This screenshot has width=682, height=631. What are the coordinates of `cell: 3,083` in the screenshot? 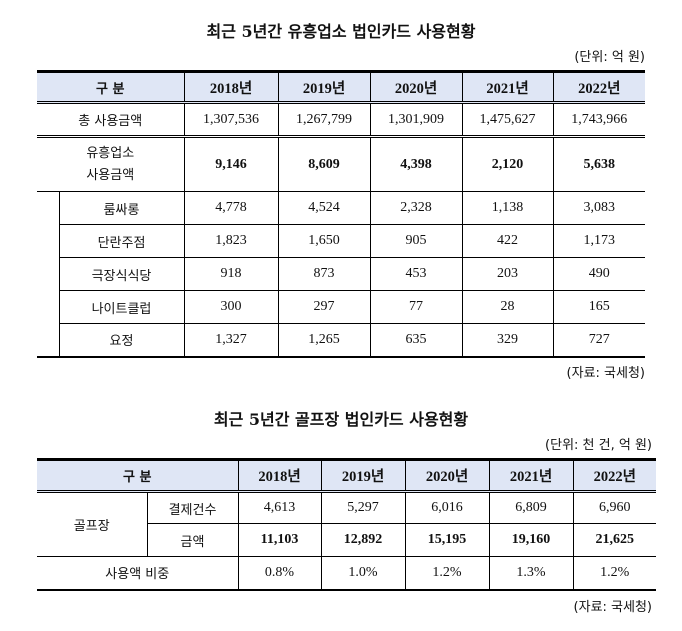 It's located at (598, 208).